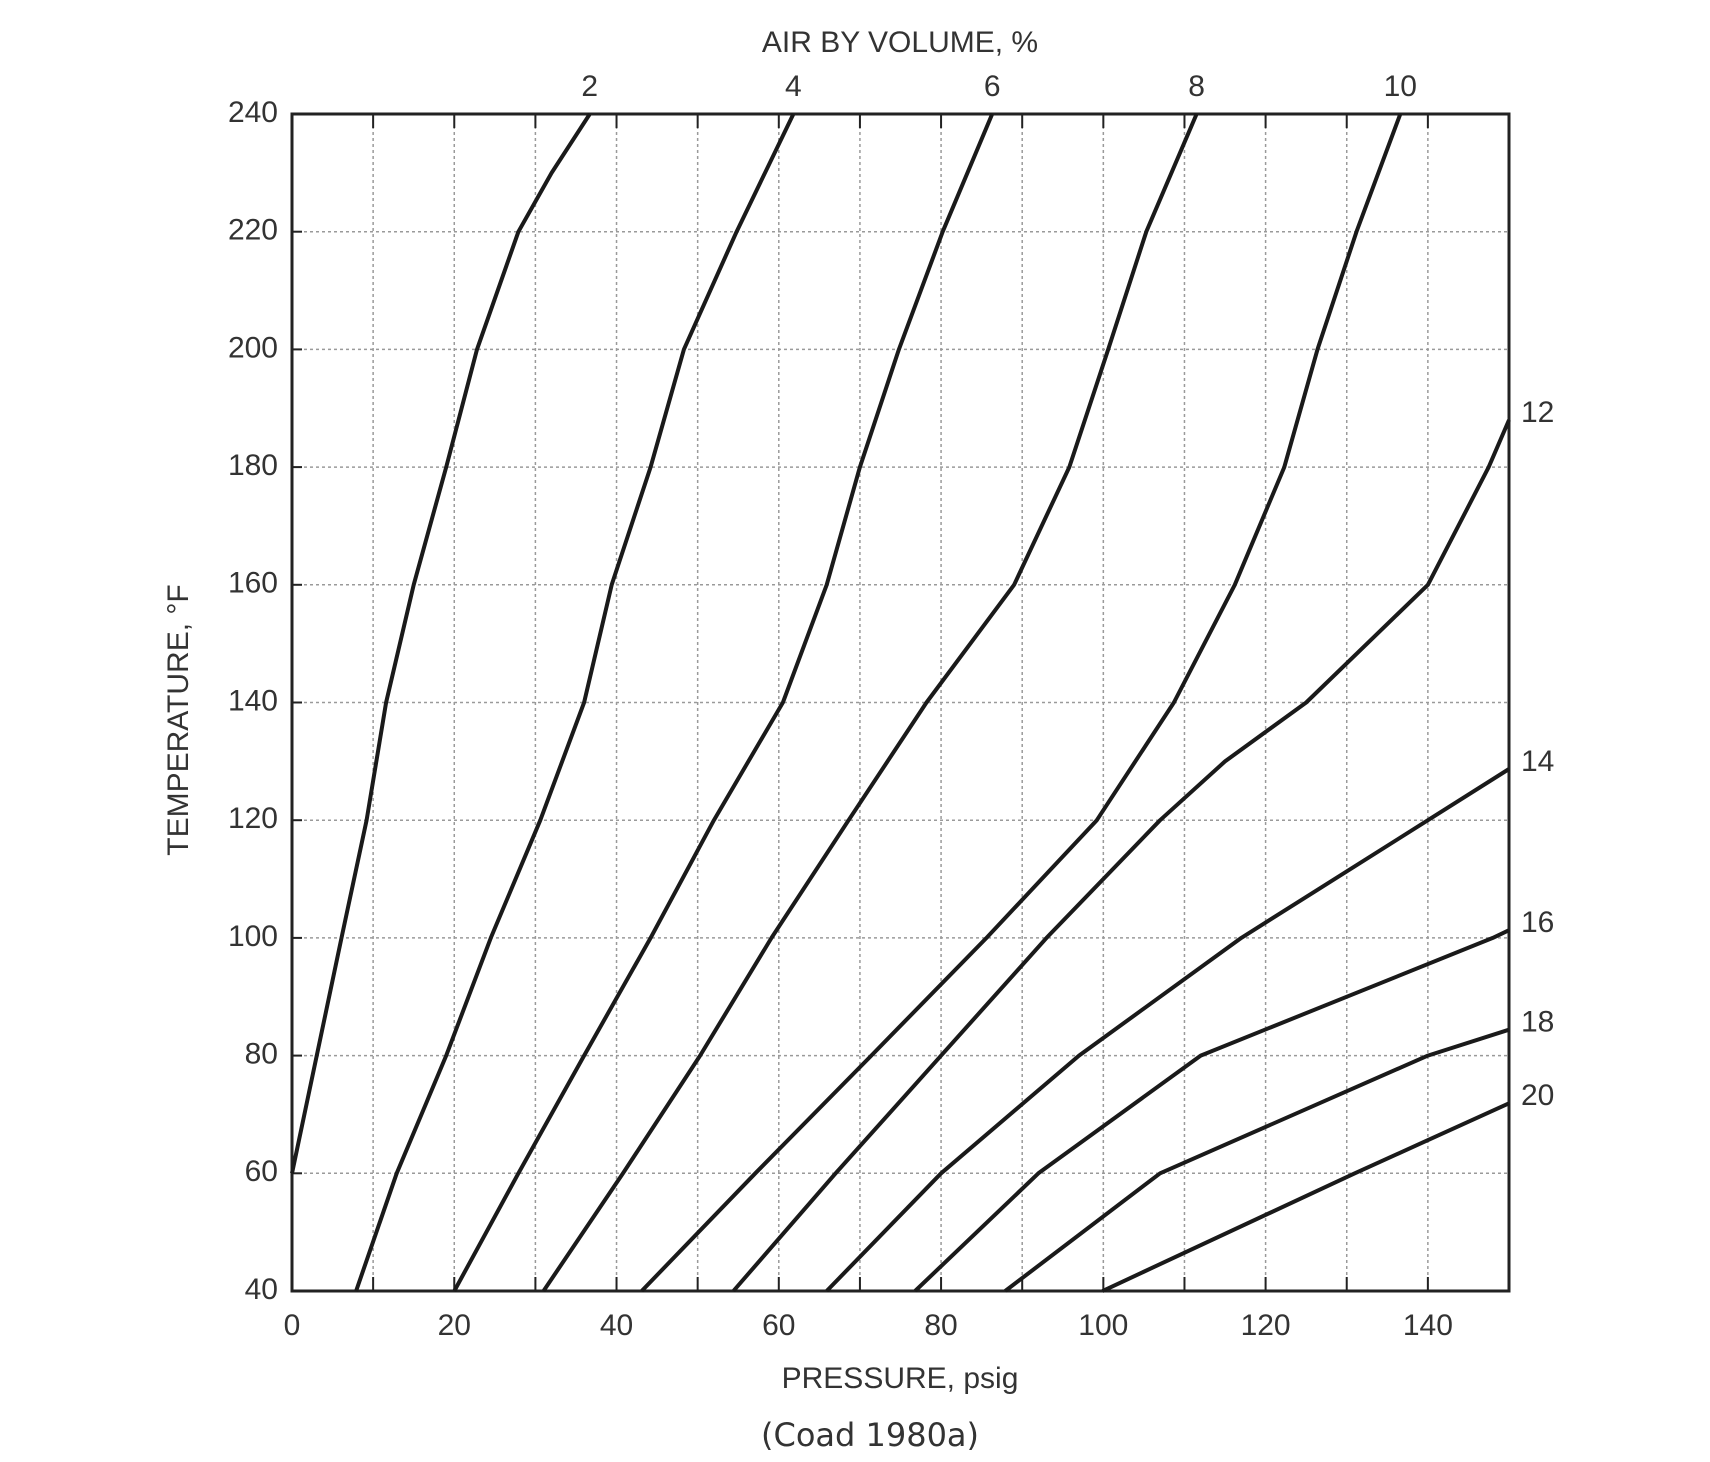 This screenshot has height=1462, width=1710. What do you see at coordinates (940, 1325) in the screenshot?
I see `x-tick-label: 80` at bounding box center [940, 1325].